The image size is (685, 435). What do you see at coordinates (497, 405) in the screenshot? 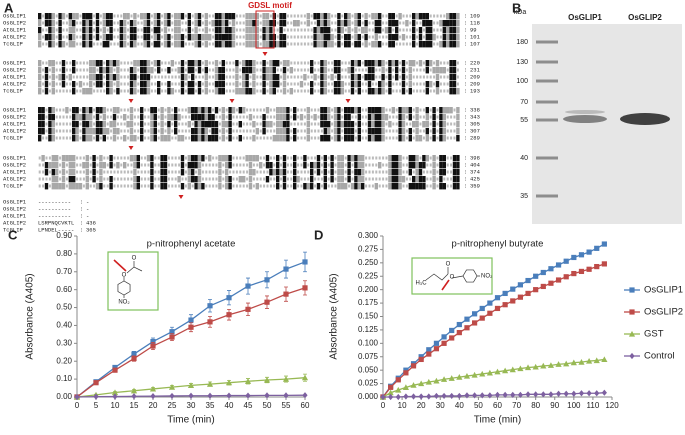
I see `x-tick-label: 60` at bounding box center [497, 405].